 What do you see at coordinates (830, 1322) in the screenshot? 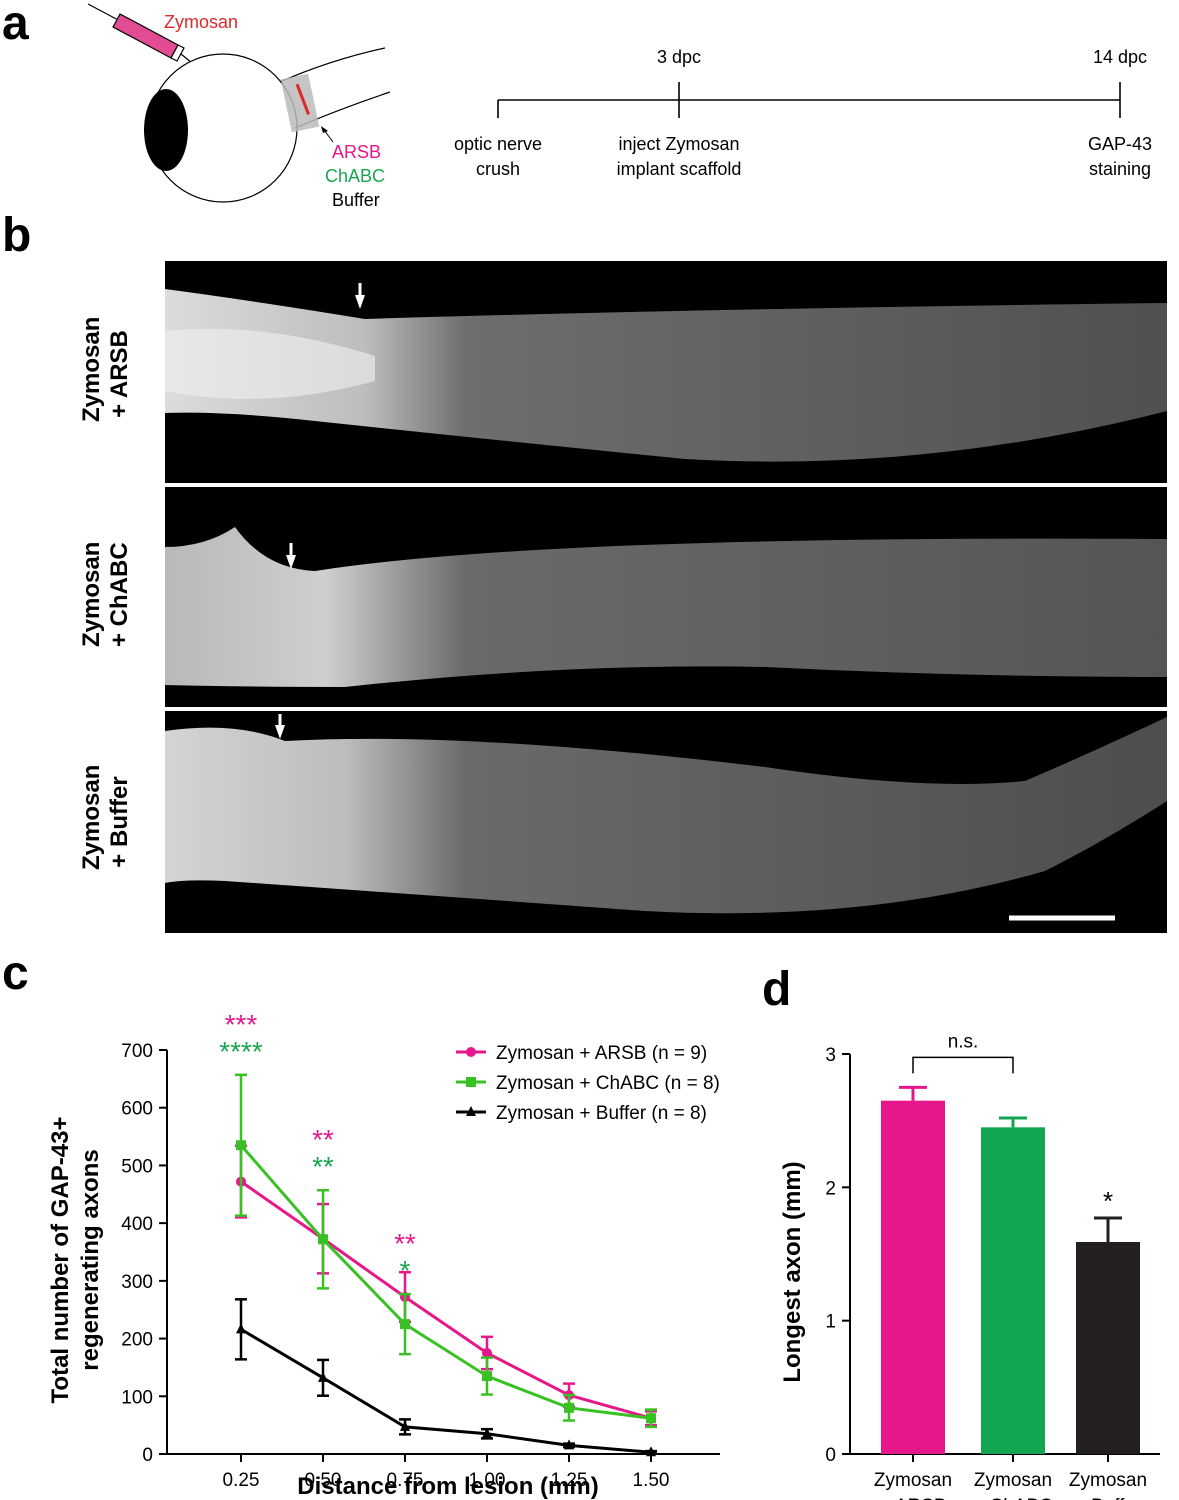
I see `y-tick-label: 1` at bounding box center [830, 1322].